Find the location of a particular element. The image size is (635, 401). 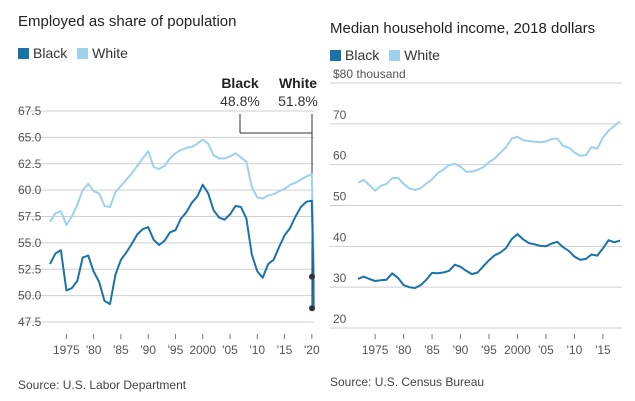

y-tick-label: 50.0 is located at coordinates (30, 296).